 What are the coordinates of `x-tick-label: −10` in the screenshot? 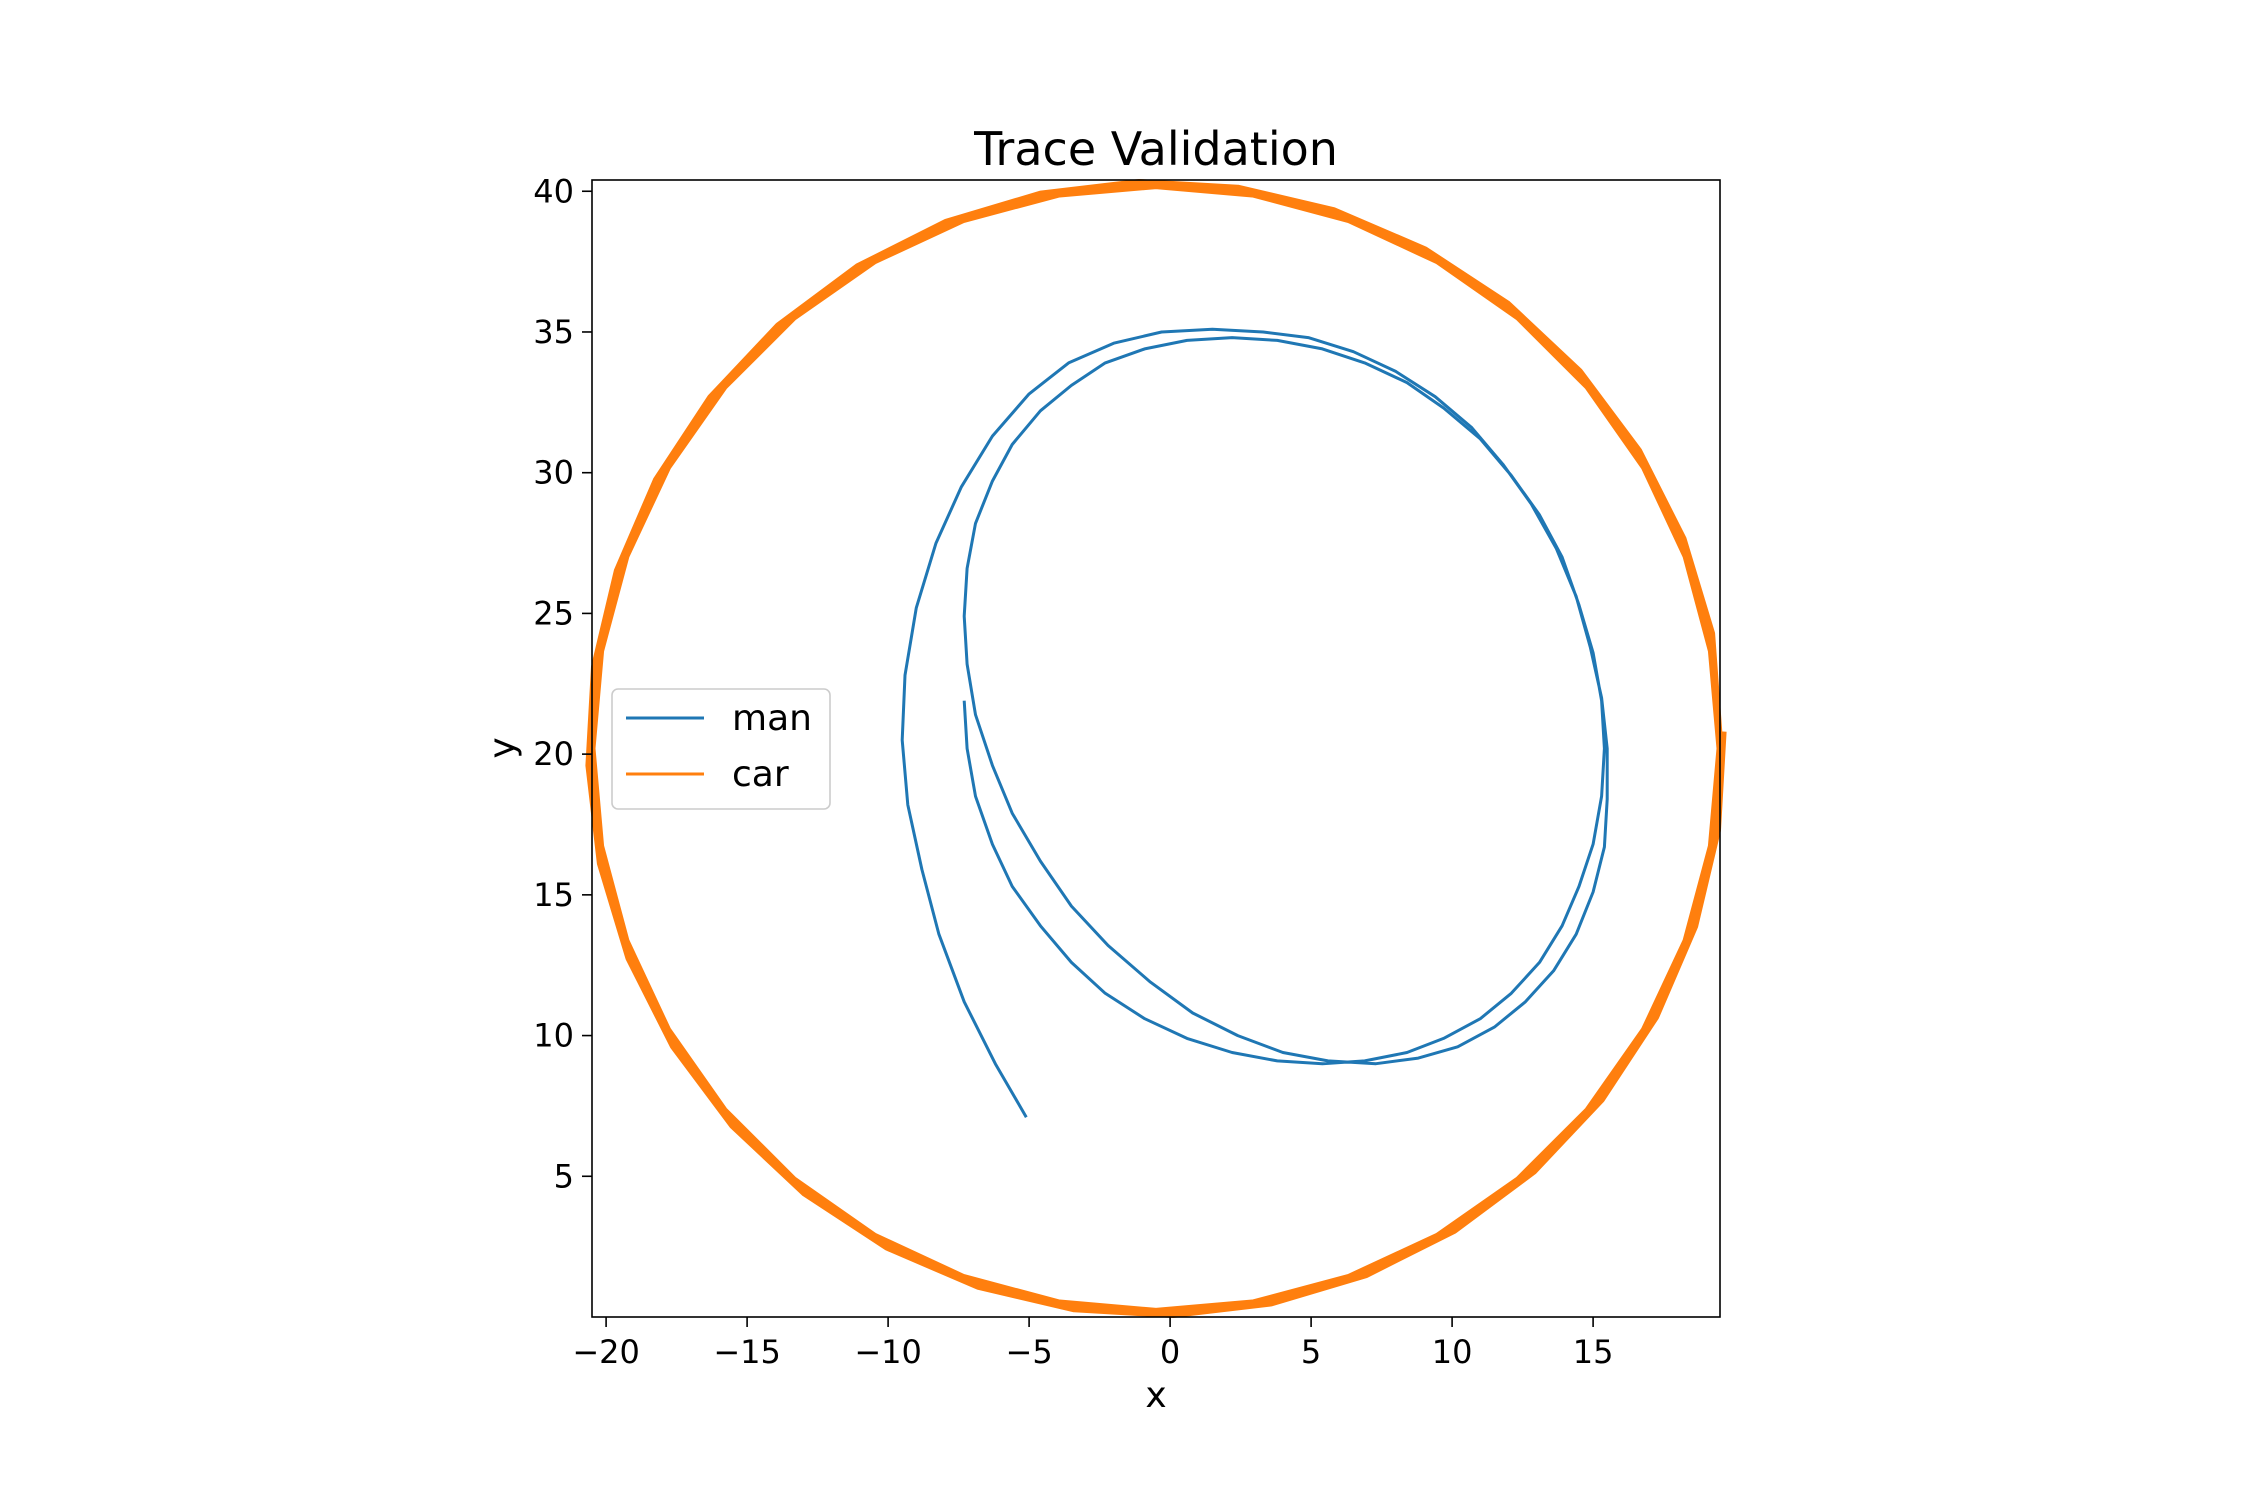 It's located at (888, 1352).